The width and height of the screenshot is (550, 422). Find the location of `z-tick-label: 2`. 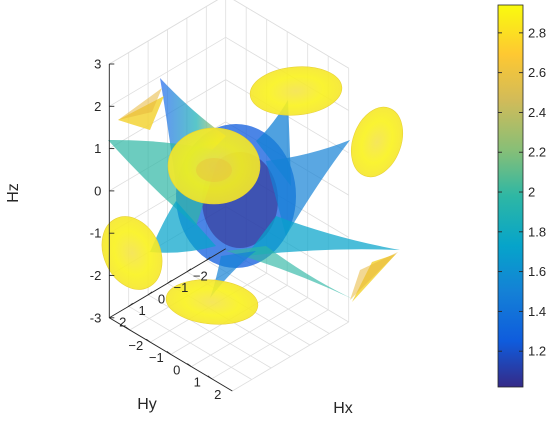

z-tick-label: 2 is located at coordinates (97, 106).